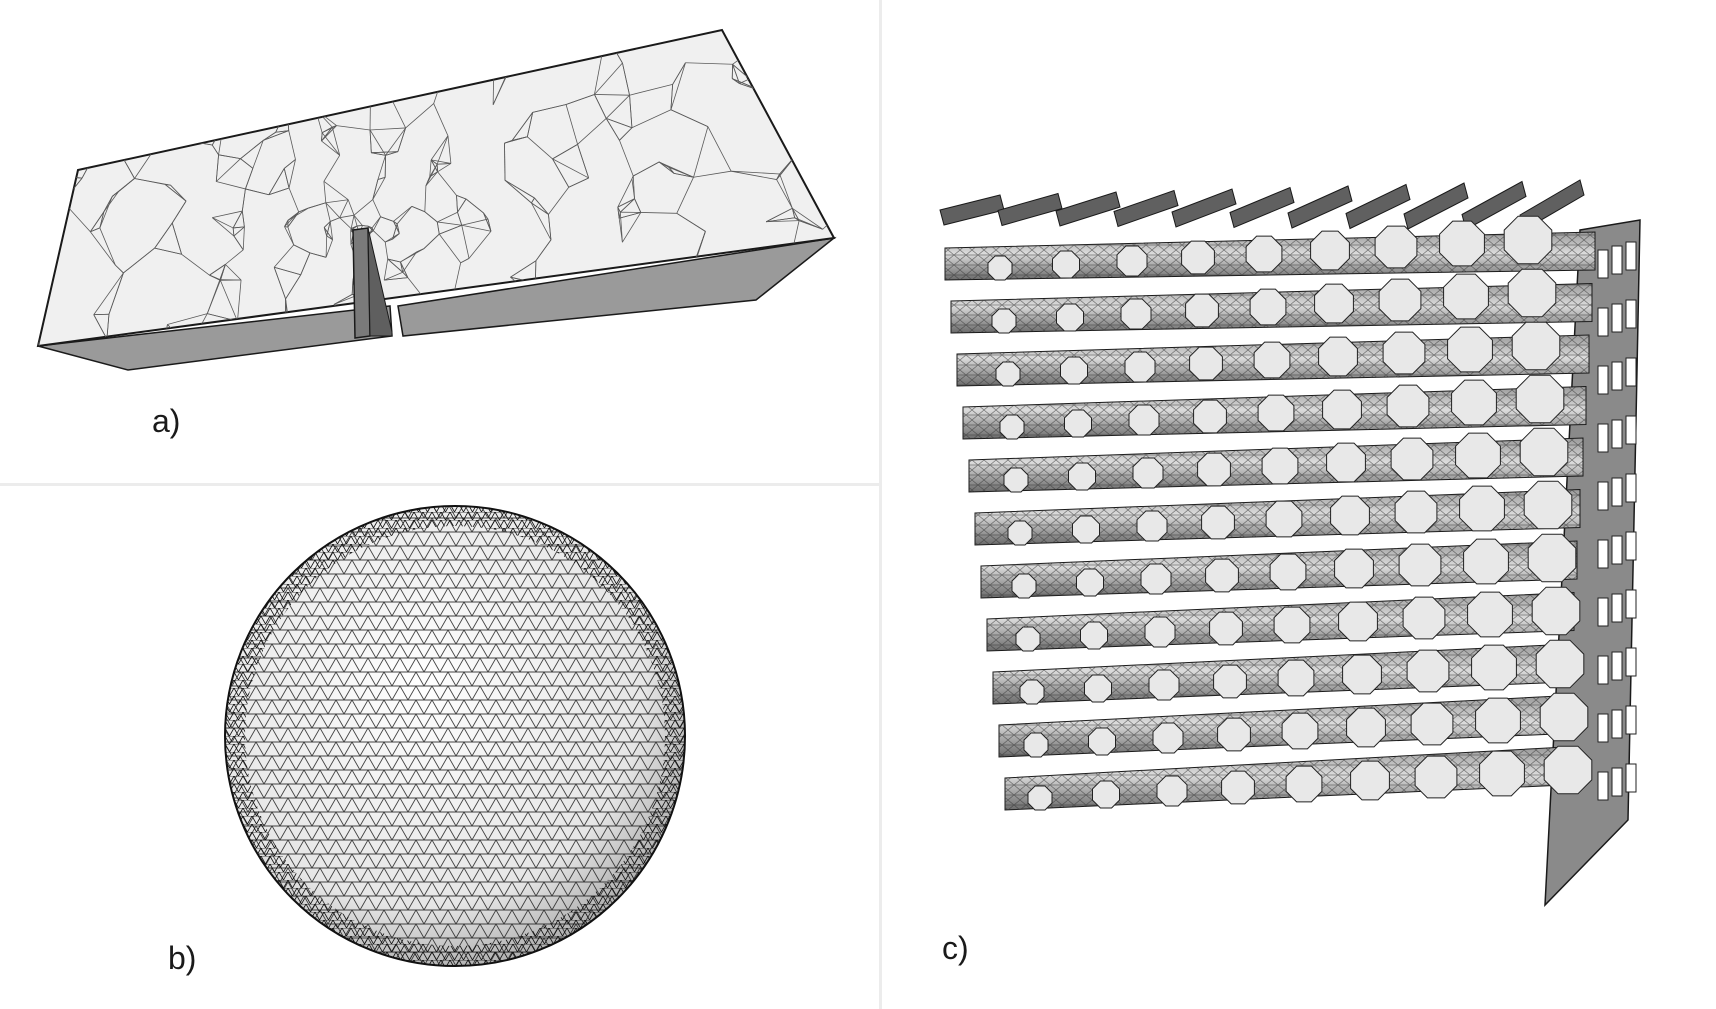 The width and height of the screenshot is (1716, 1009). Describe the element at coordinates (1617, 521) in the screenshot. I see `lattice-side-holes` at that location.